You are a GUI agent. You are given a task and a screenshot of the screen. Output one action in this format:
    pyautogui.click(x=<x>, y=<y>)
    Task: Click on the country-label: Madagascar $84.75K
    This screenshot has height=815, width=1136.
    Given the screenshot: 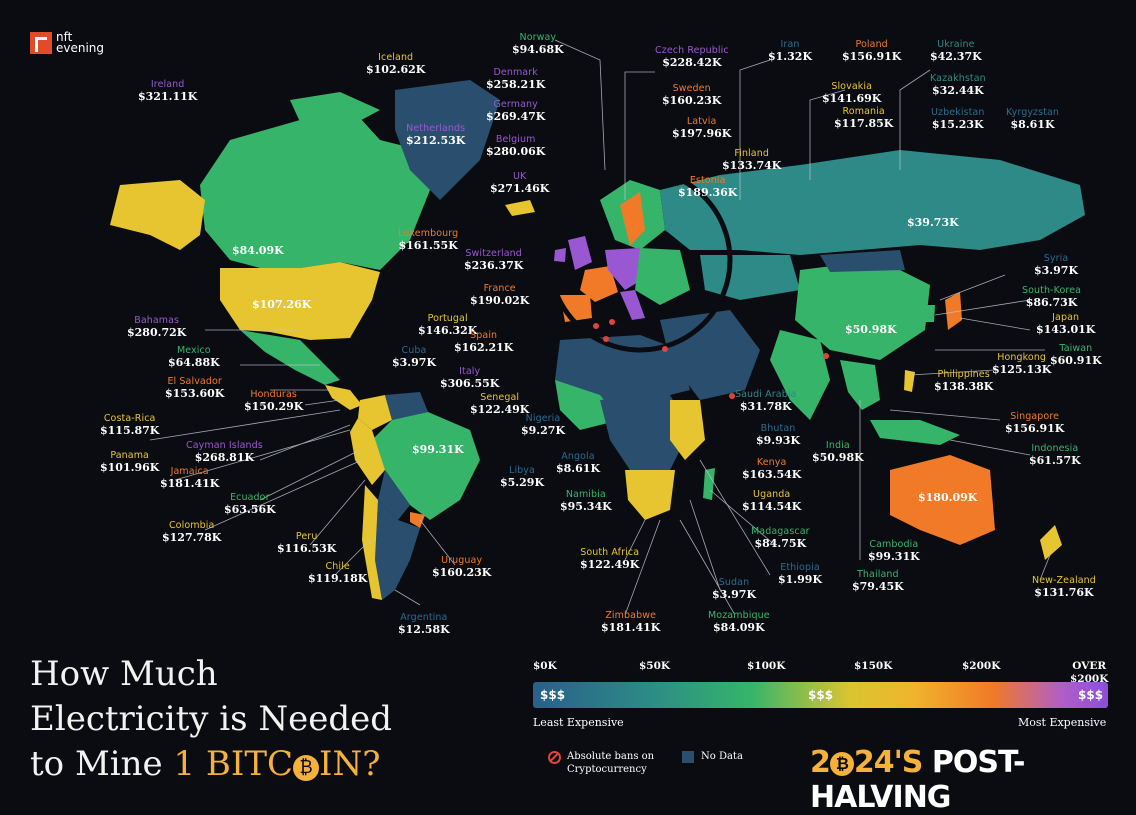 What is the action you would take?
    pyautogui.click(x=780, y=538)
    